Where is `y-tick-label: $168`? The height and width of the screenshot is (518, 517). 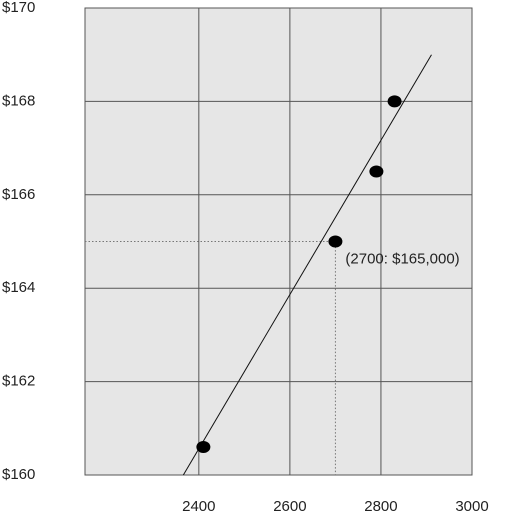 y-tick-label: $168 is located at coordinates (18, 100).